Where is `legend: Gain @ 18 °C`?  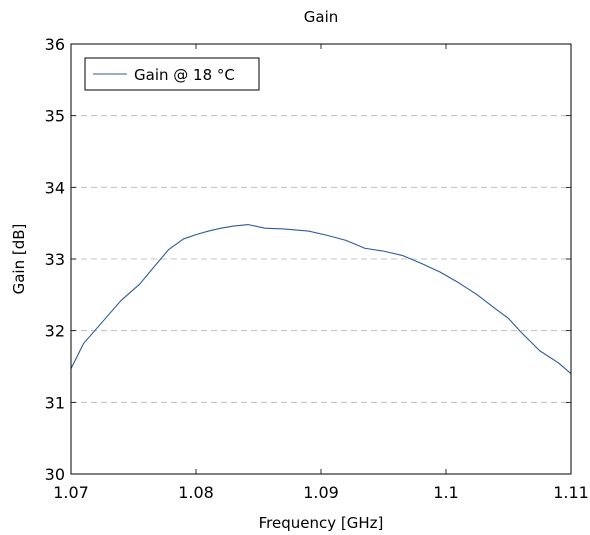 legend: Gain @ 18 °C is located at coordinates (172, 74).